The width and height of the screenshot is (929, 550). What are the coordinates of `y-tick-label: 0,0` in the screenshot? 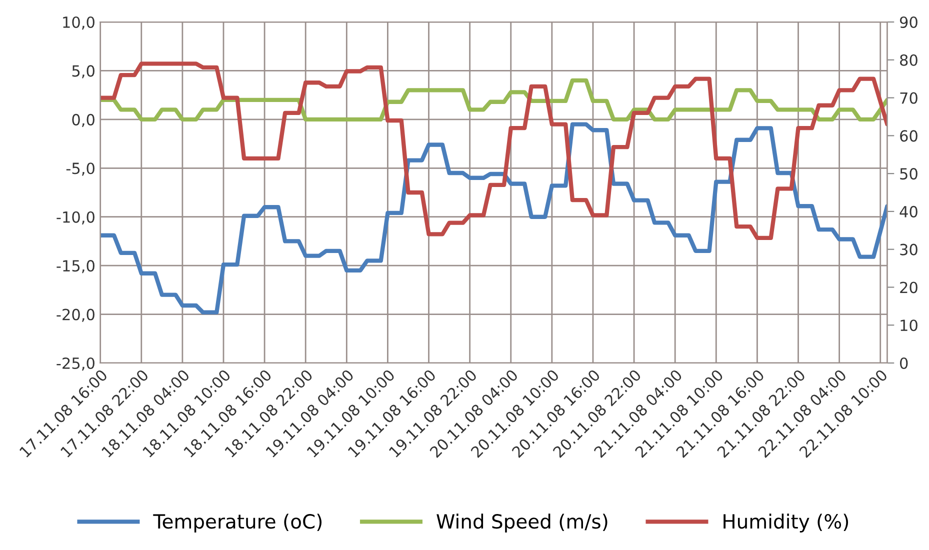 It's located at (83, 121).